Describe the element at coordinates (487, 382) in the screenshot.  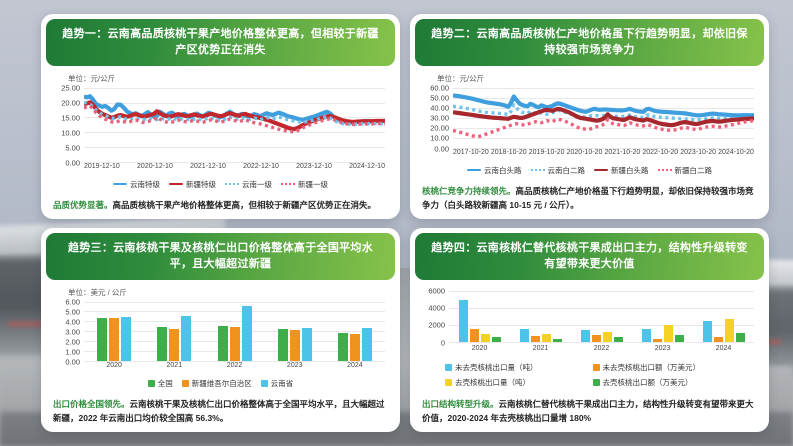
I see `legend-item: 去壳核桃出口量（吨）` at that location.